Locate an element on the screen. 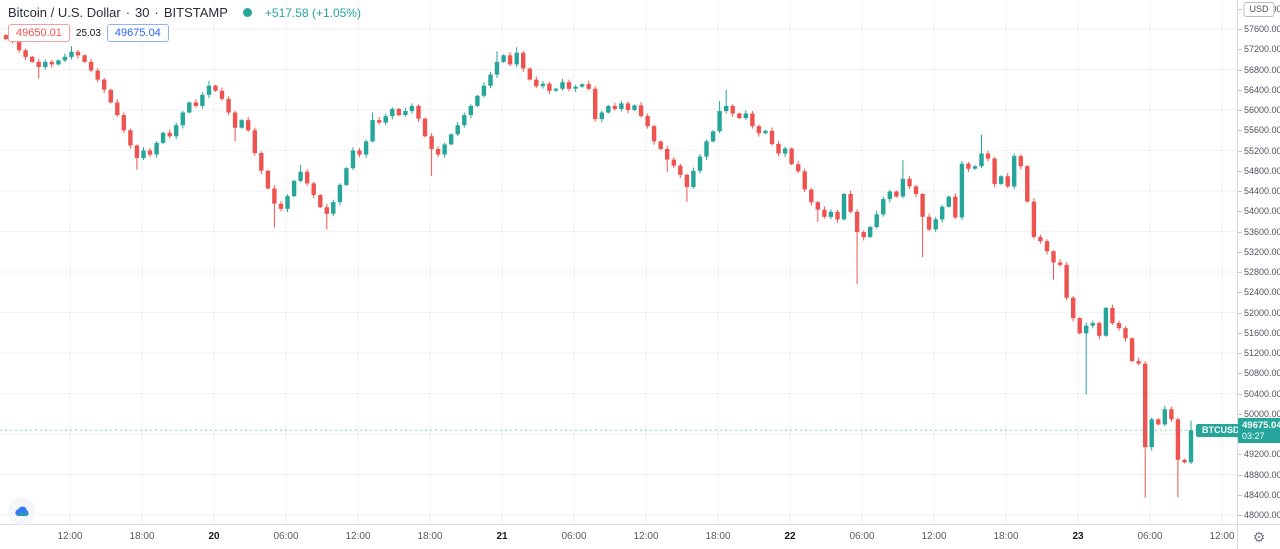 This screenshot has width=1280, height=549. price-axis-label: 54800.00 is located at coordinates (1259, 171).